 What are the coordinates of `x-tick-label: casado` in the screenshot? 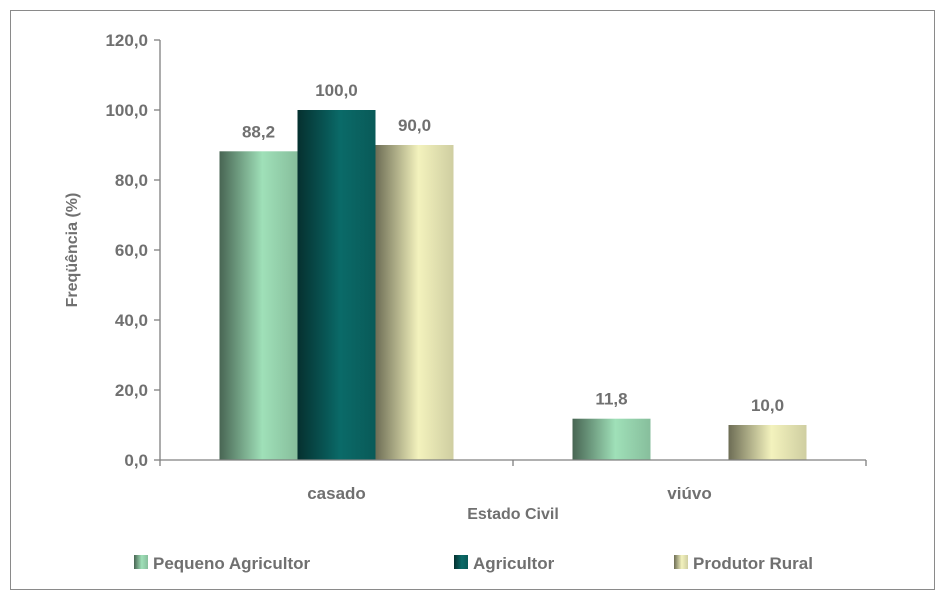 It's located at (336, 493).